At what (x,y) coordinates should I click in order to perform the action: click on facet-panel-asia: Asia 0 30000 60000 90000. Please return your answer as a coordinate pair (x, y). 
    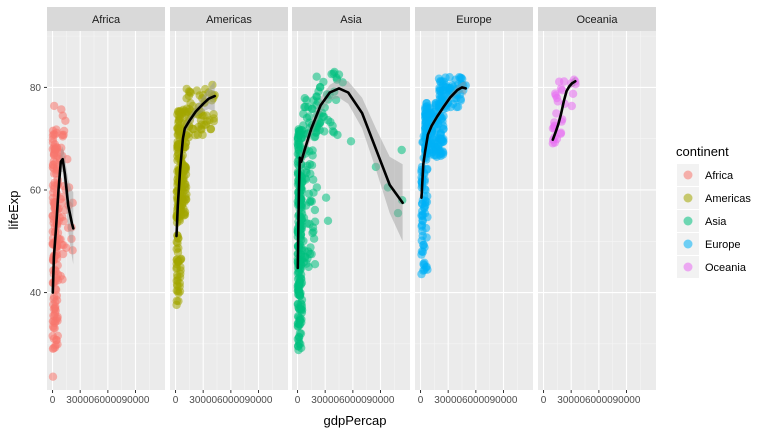
    Looking at the image, I should click on (351, 206).